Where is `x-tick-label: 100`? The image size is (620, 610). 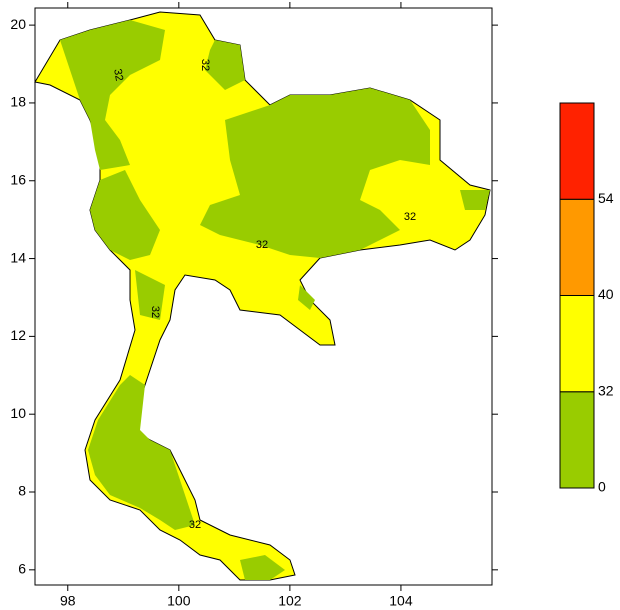
x-tick-label: 100 is located at coordinates (179, 601).